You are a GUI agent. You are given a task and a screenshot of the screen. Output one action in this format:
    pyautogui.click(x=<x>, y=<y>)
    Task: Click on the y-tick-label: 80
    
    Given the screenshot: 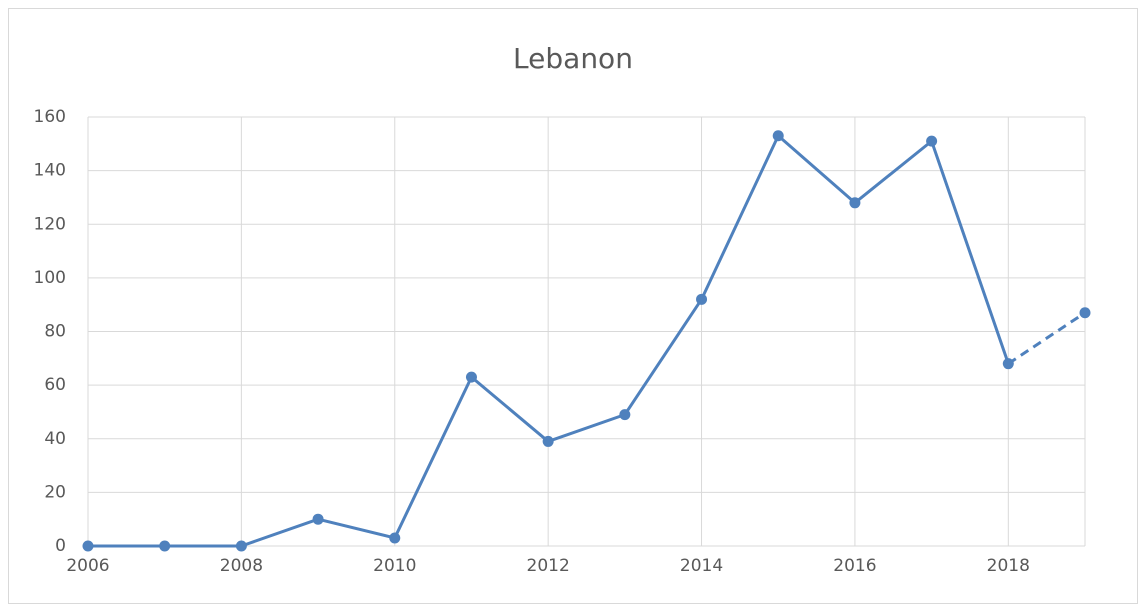 What is the action you would take?
    pyautogui.click(x=55, y=332)
    